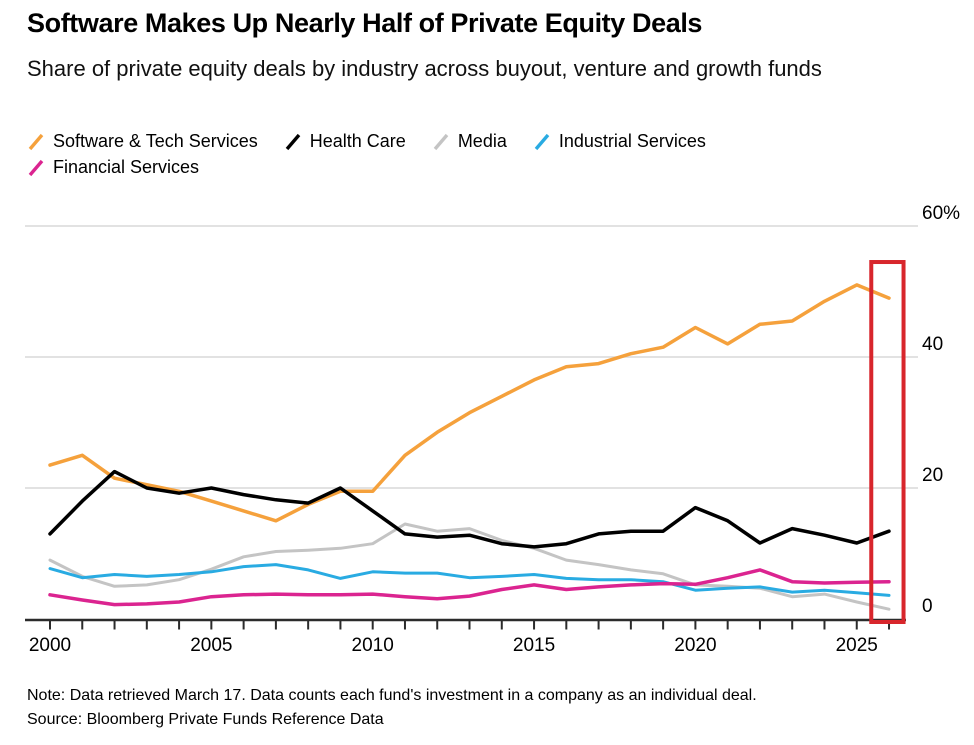 The image size is (974, 745). I want to click on y-axis-tick-label: 60%, so click(941, 213).